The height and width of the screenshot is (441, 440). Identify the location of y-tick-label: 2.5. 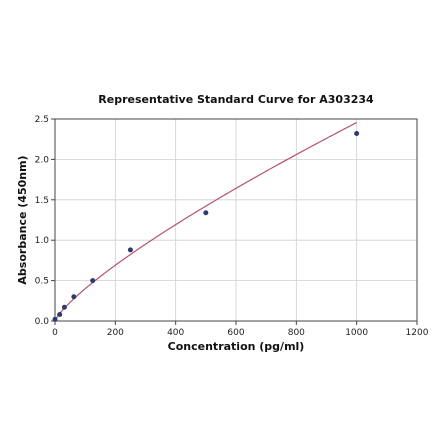
(42, 120).